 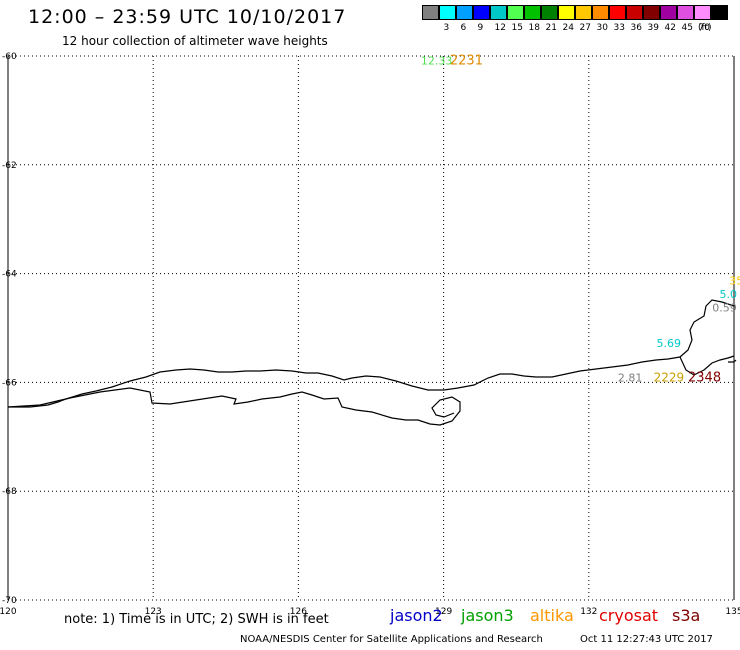 I want to click on map-title: 12:00 – 23:59 UTC 10/10/2017, so click(x=187, y=17).